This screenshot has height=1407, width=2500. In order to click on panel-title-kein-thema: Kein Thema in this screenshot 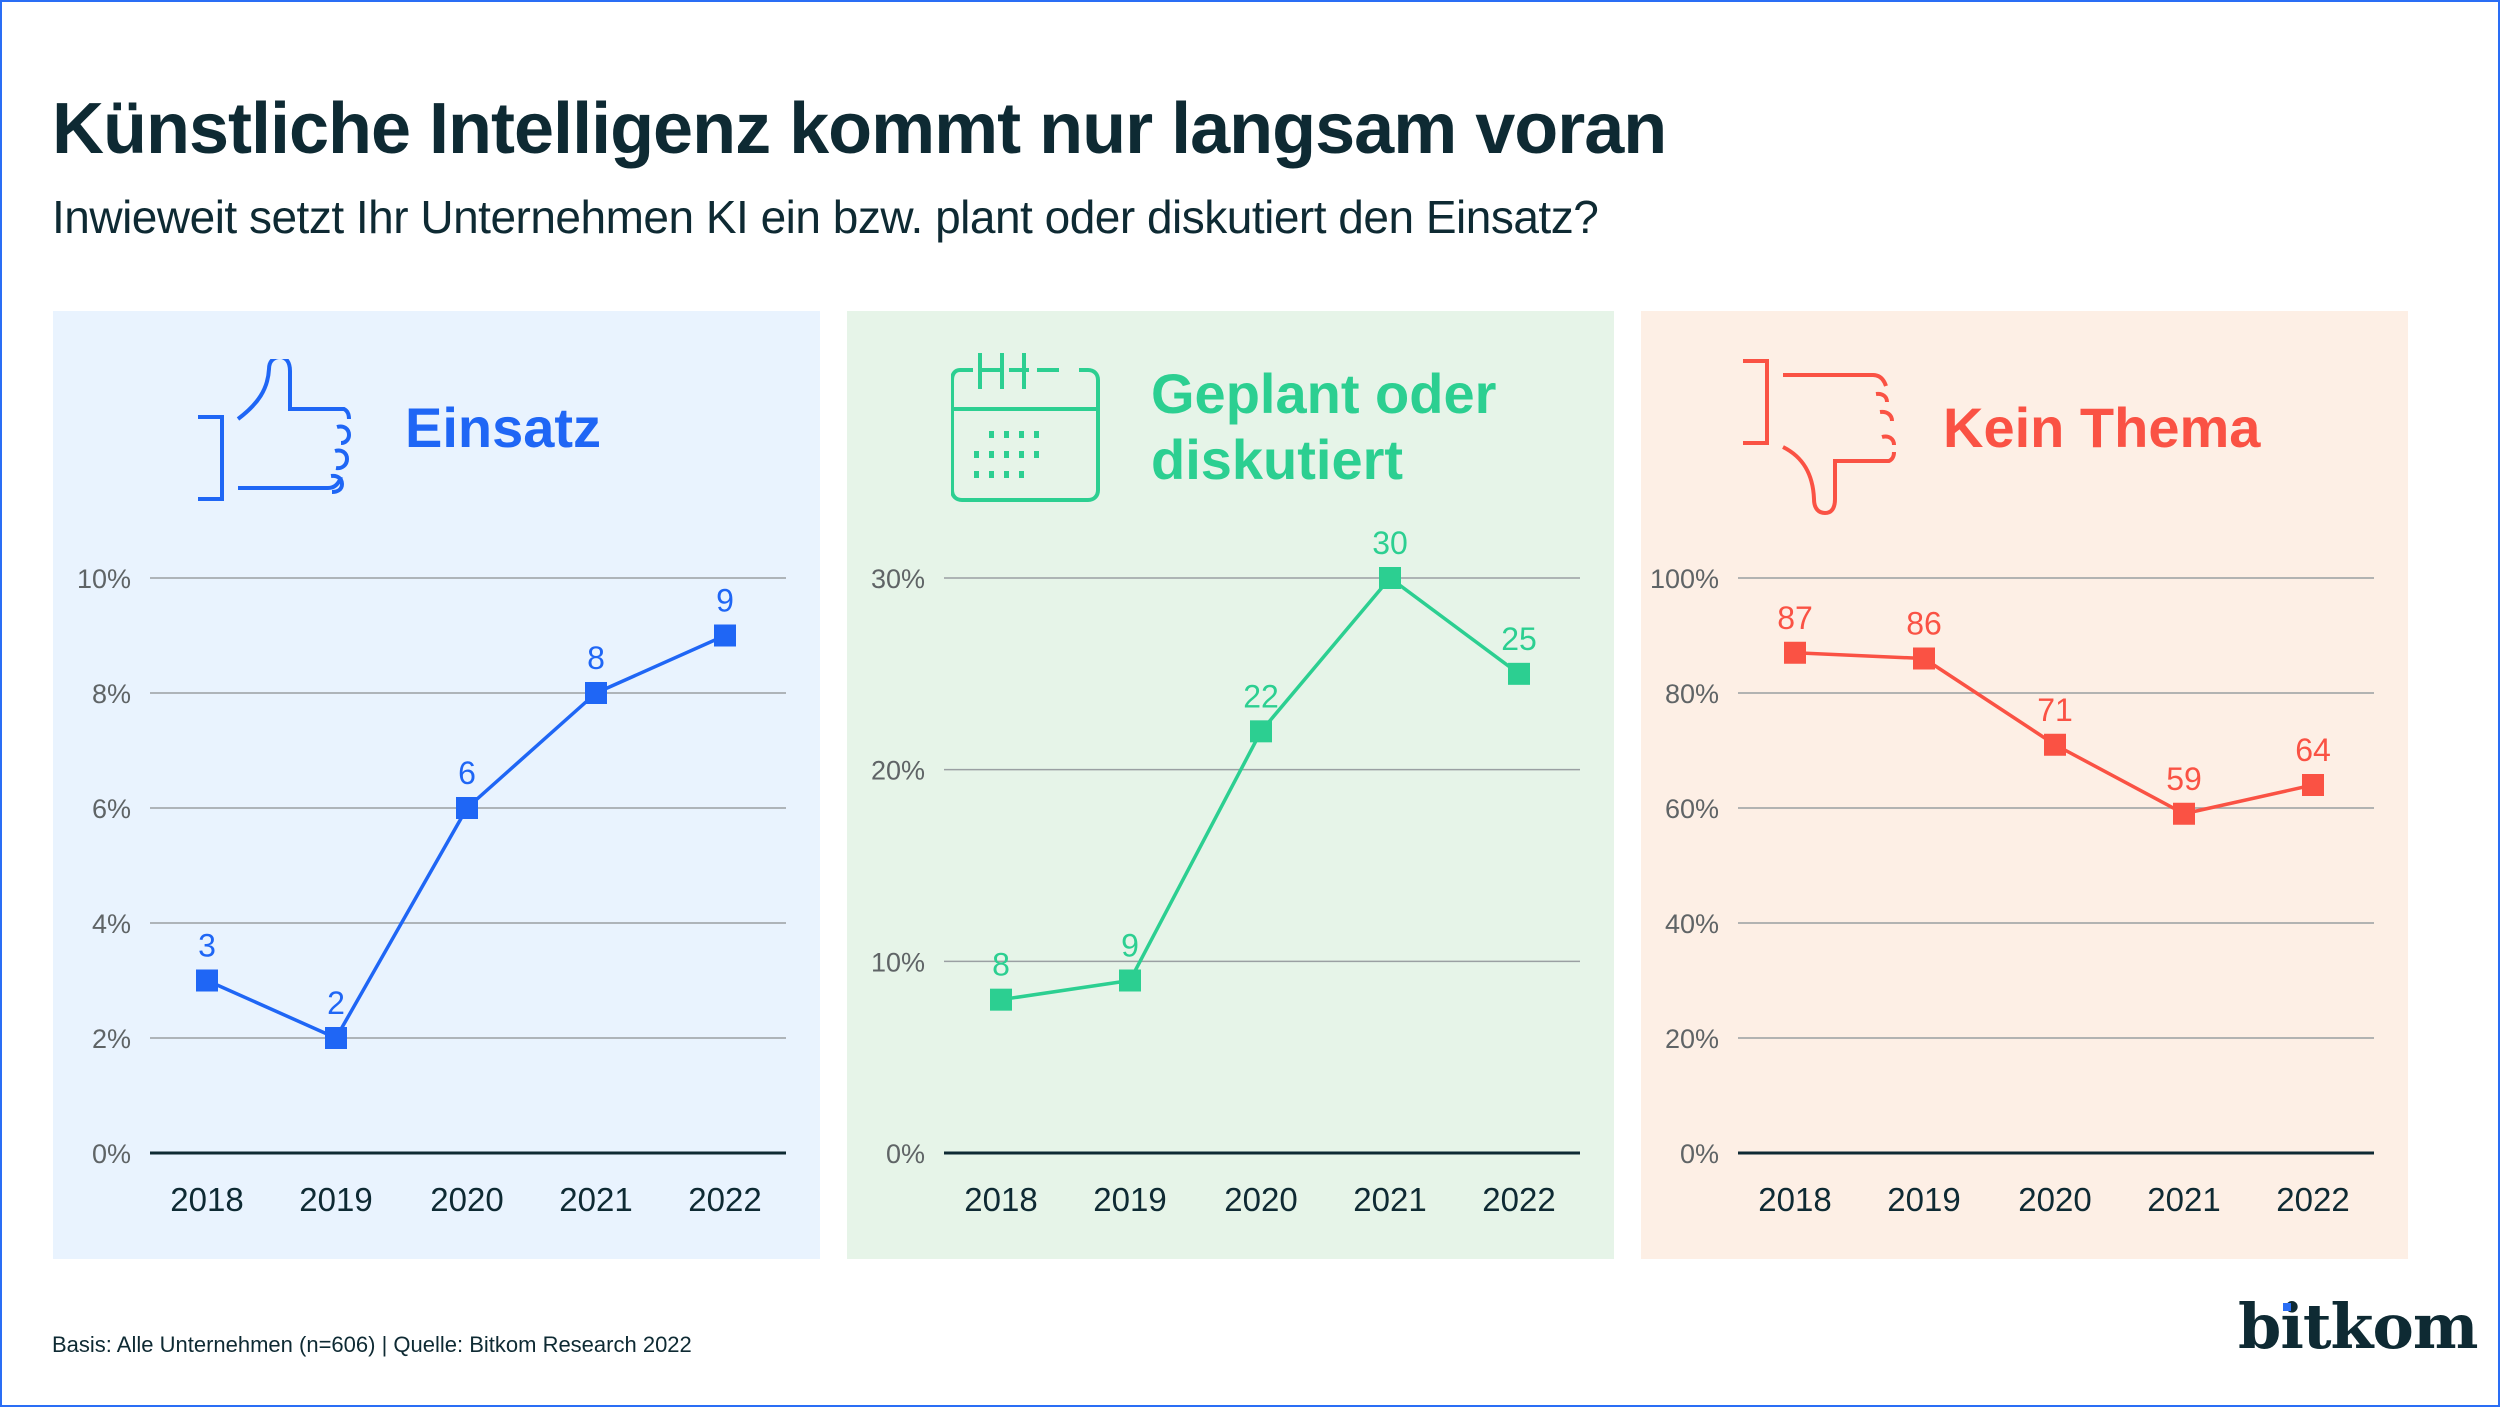, I will do `click(2102, 427)`.